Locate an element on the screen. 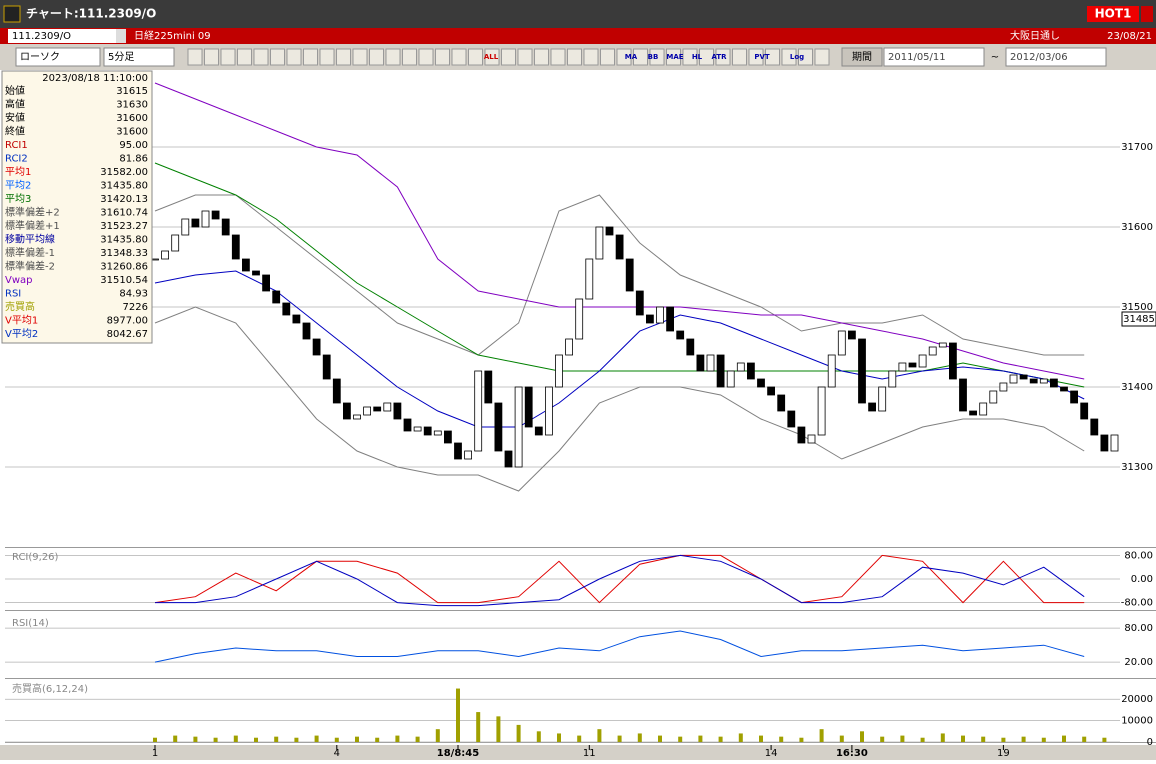 This screenshot has height=764, width=1156. info-label: 終値 is located at coordinates (15, 131).